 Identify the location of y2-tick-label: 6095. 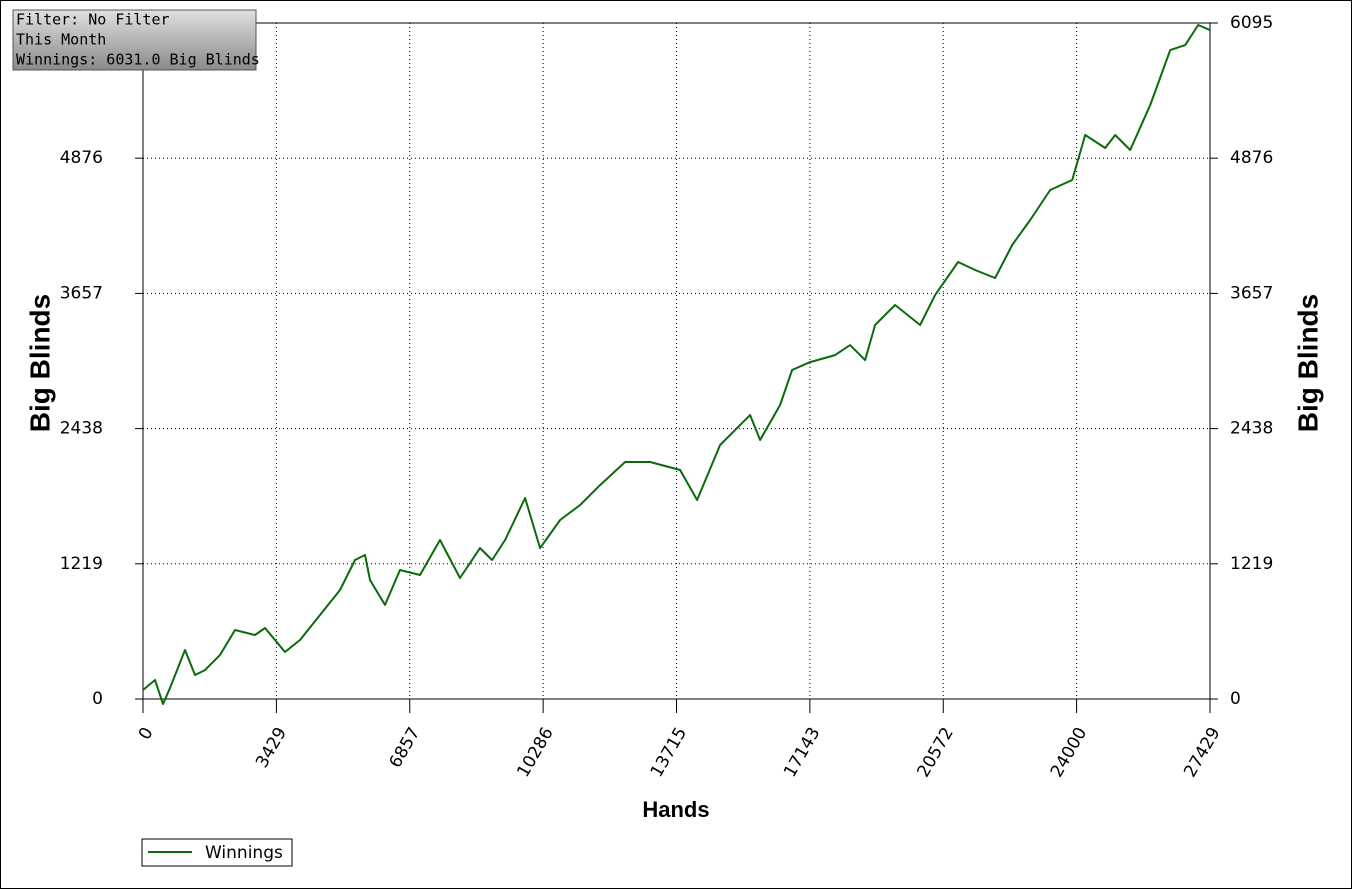
(1251, 23).